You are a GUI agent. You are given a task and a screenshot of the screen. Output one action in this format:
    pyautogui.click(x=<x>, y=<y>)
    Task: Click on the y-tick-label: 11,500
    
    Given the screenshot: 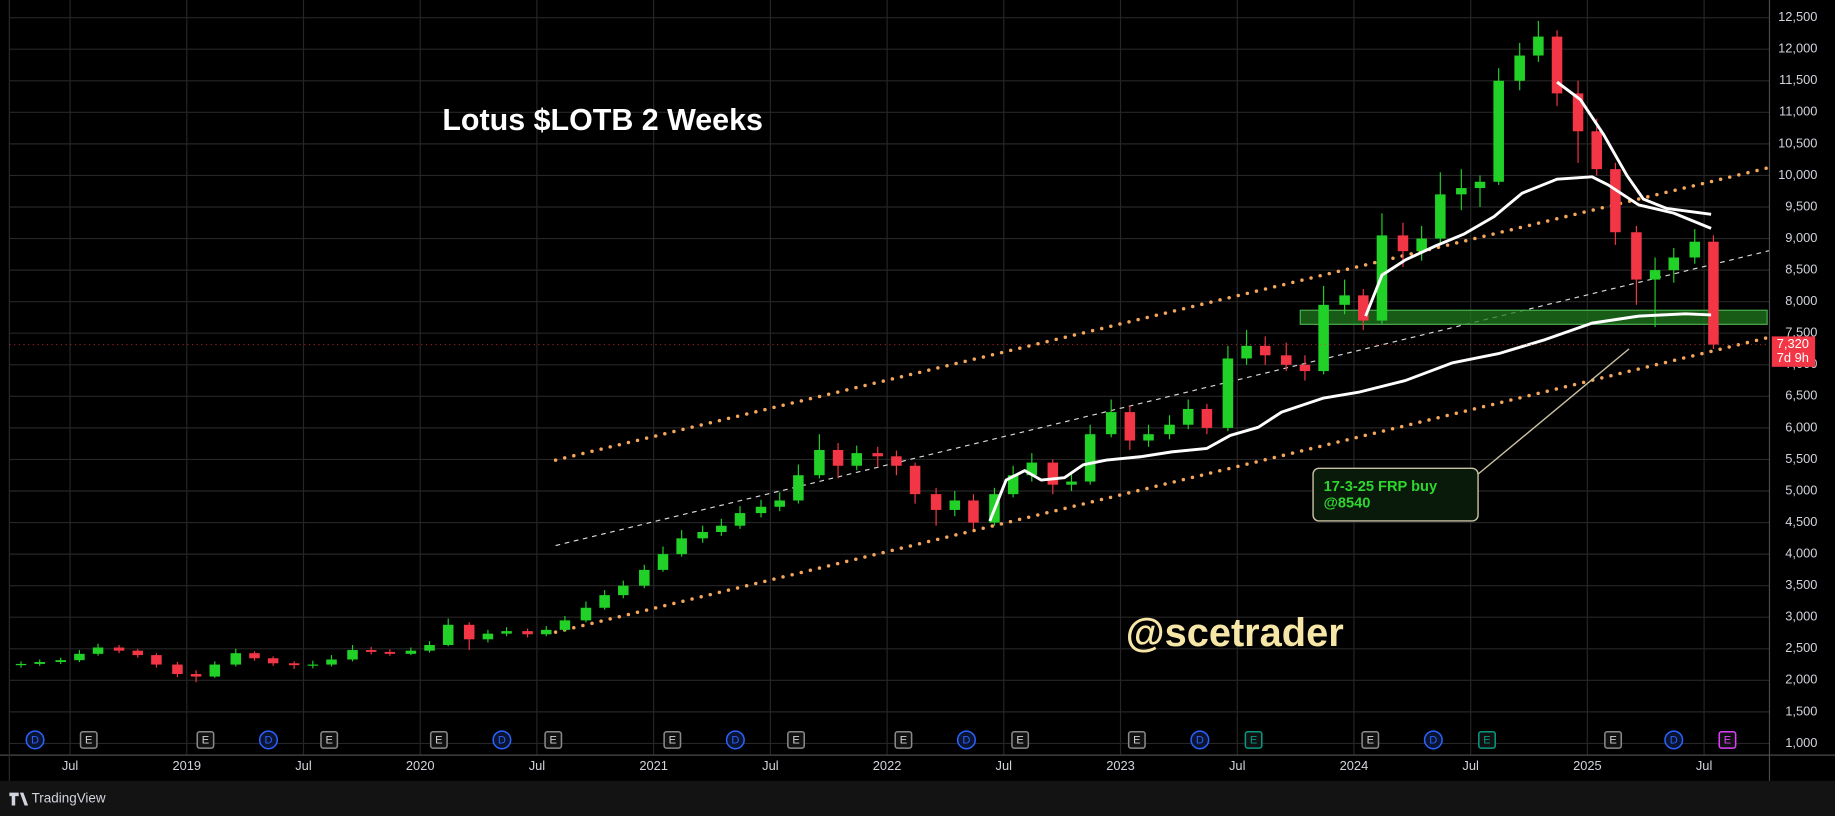 What is the action you would take?
    pyautogui.click(x=1798, y=79)
    